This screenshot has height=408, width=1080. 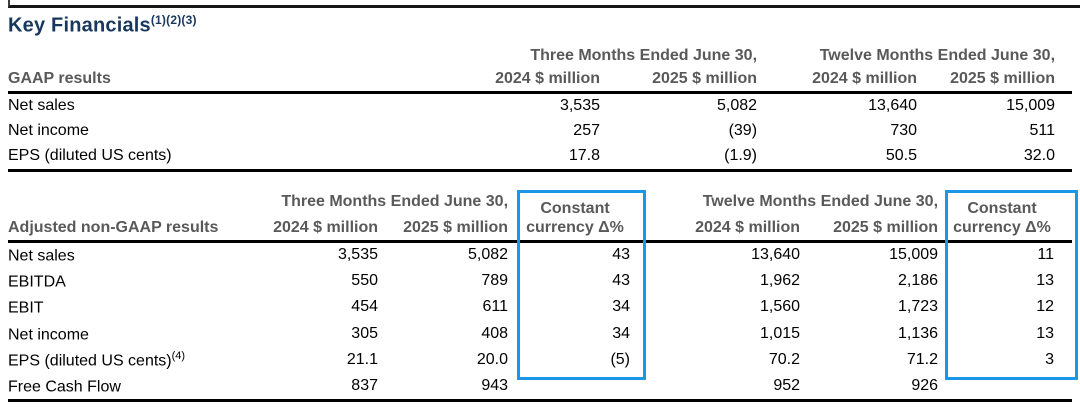 I want to click on cell-value: 550, so click(x=364, y=280).